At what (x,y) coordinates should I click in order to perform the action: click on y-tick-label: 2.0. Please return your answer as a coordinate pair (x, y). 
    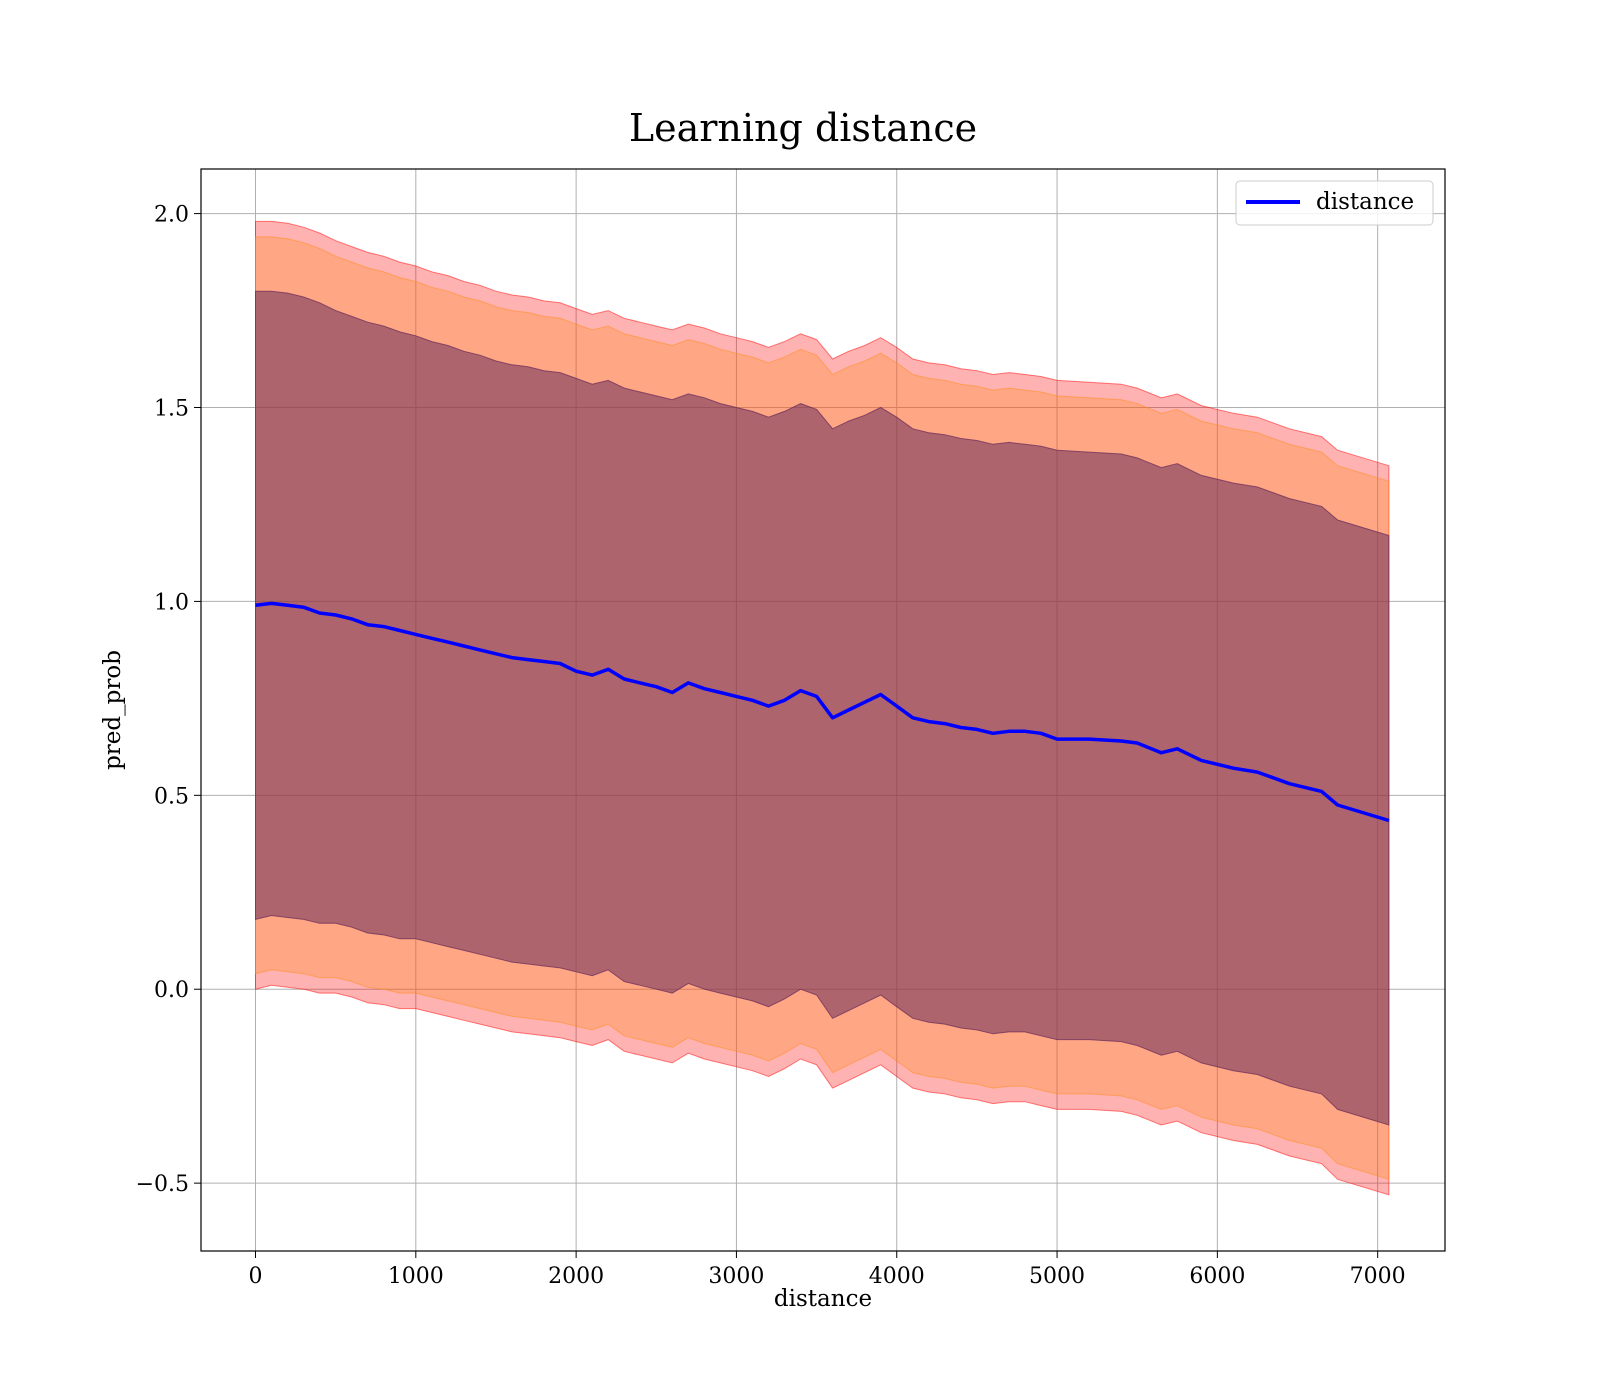
    Looking at the image, I should click on (171, 215).